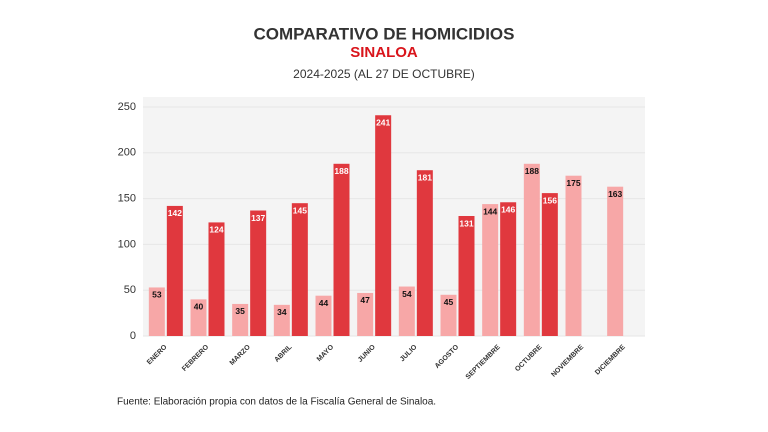 This screenshot has width=768, height=432. What do you see at coordinates (175, 213) in the screenshot?
I see `value-label: 142` at bounding box center [175, 213].